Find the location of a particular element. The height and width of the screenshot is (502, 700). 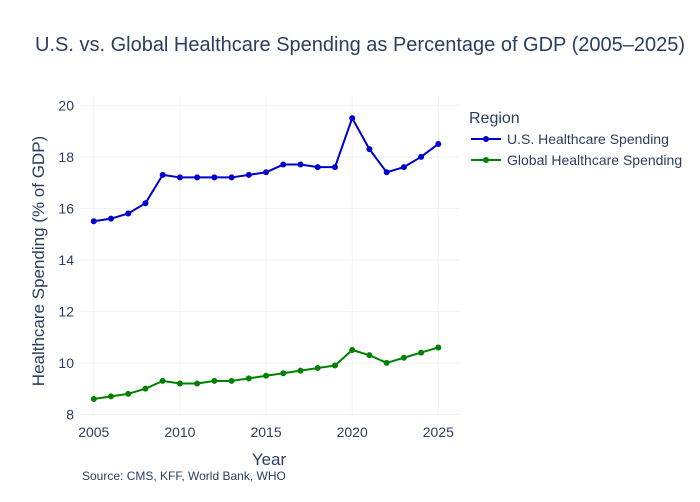

legend-label: Global Healthcare Spending is located at coordinates (594, 160).